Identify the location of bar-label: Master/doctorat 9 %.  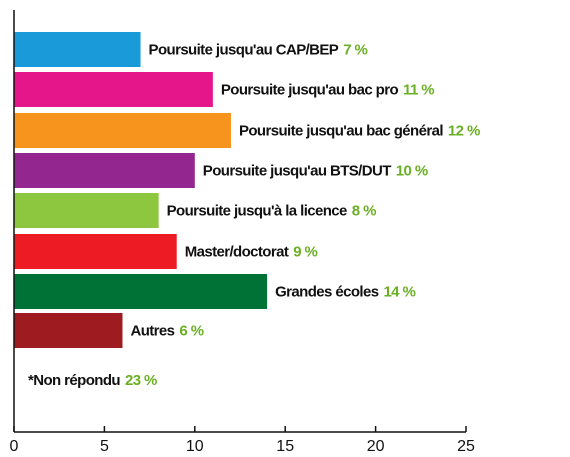
(251, 251).